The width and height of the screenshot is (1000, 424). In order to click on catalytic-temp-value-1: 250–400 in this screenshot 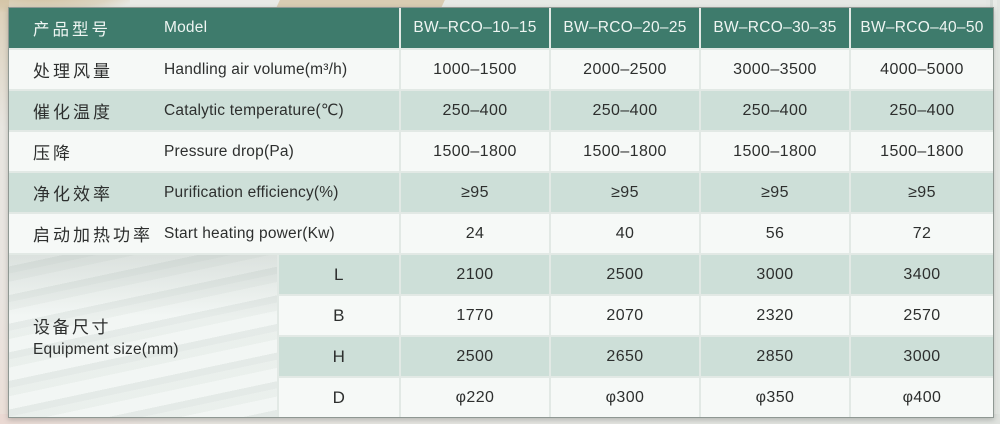, I will do `click(475, 110)`.